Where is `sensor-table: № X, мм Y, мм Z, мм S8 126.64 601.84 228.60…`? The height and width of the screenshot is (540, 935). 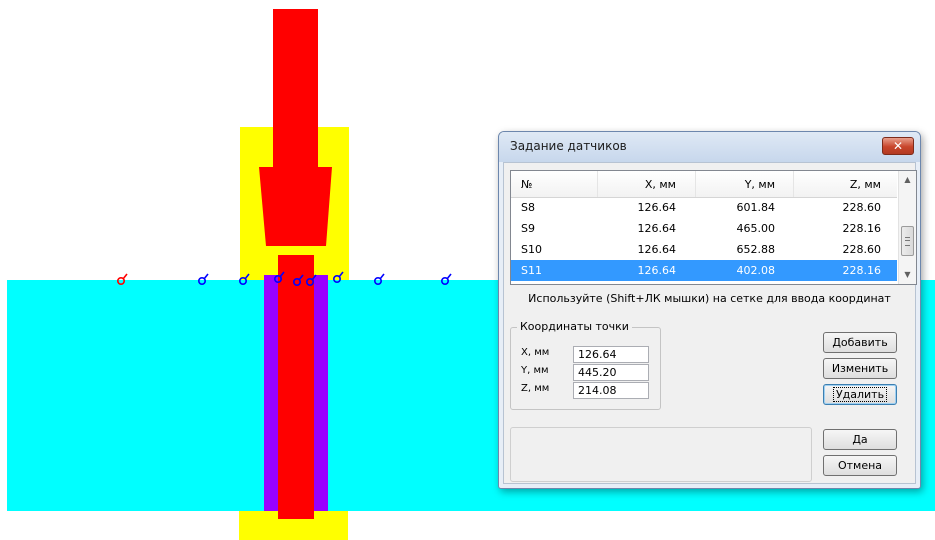 sensor-table: № X, мм Y, мм Z, мм S8 126.64 601.84 228.60… is located at coordinates (713, 227).